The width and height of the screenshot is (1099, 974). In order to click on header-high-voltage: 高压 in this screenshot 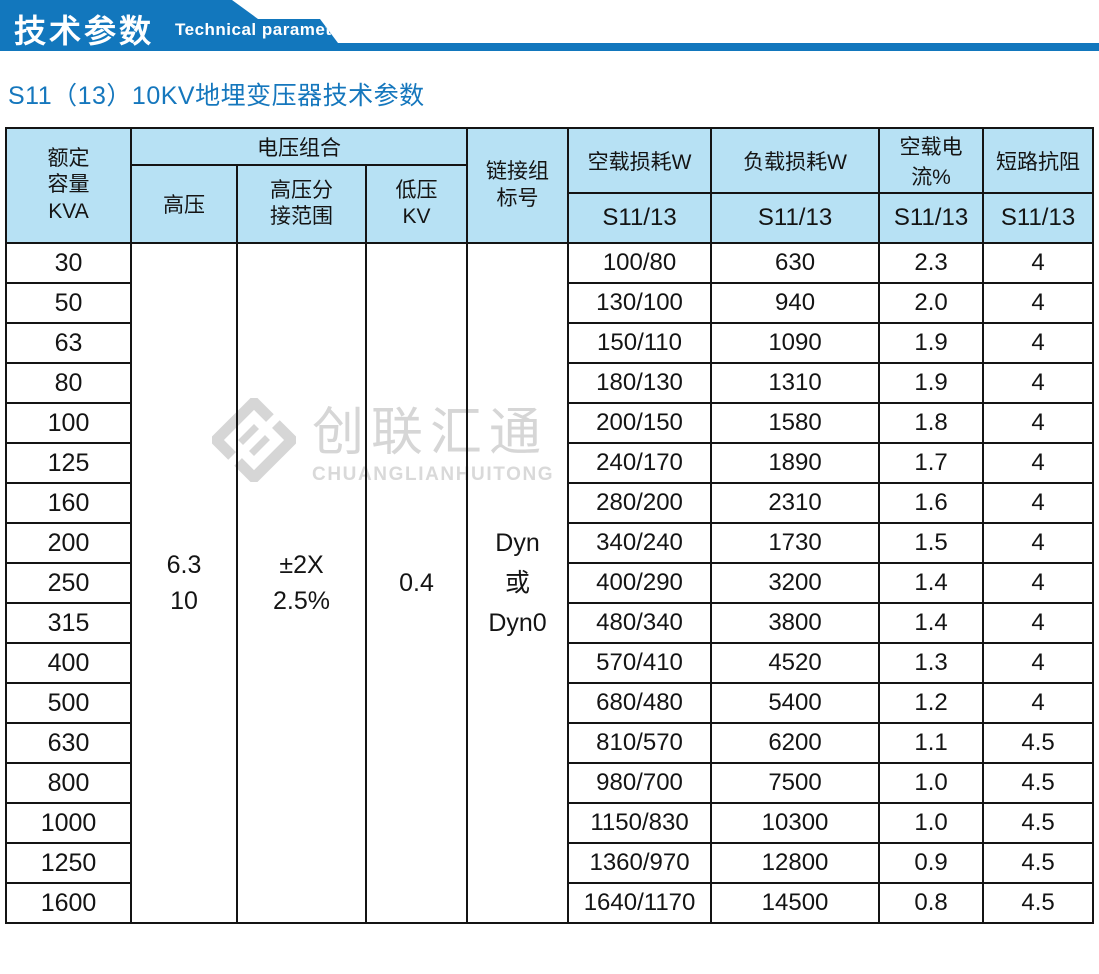, I will do `click(184, 204)`.